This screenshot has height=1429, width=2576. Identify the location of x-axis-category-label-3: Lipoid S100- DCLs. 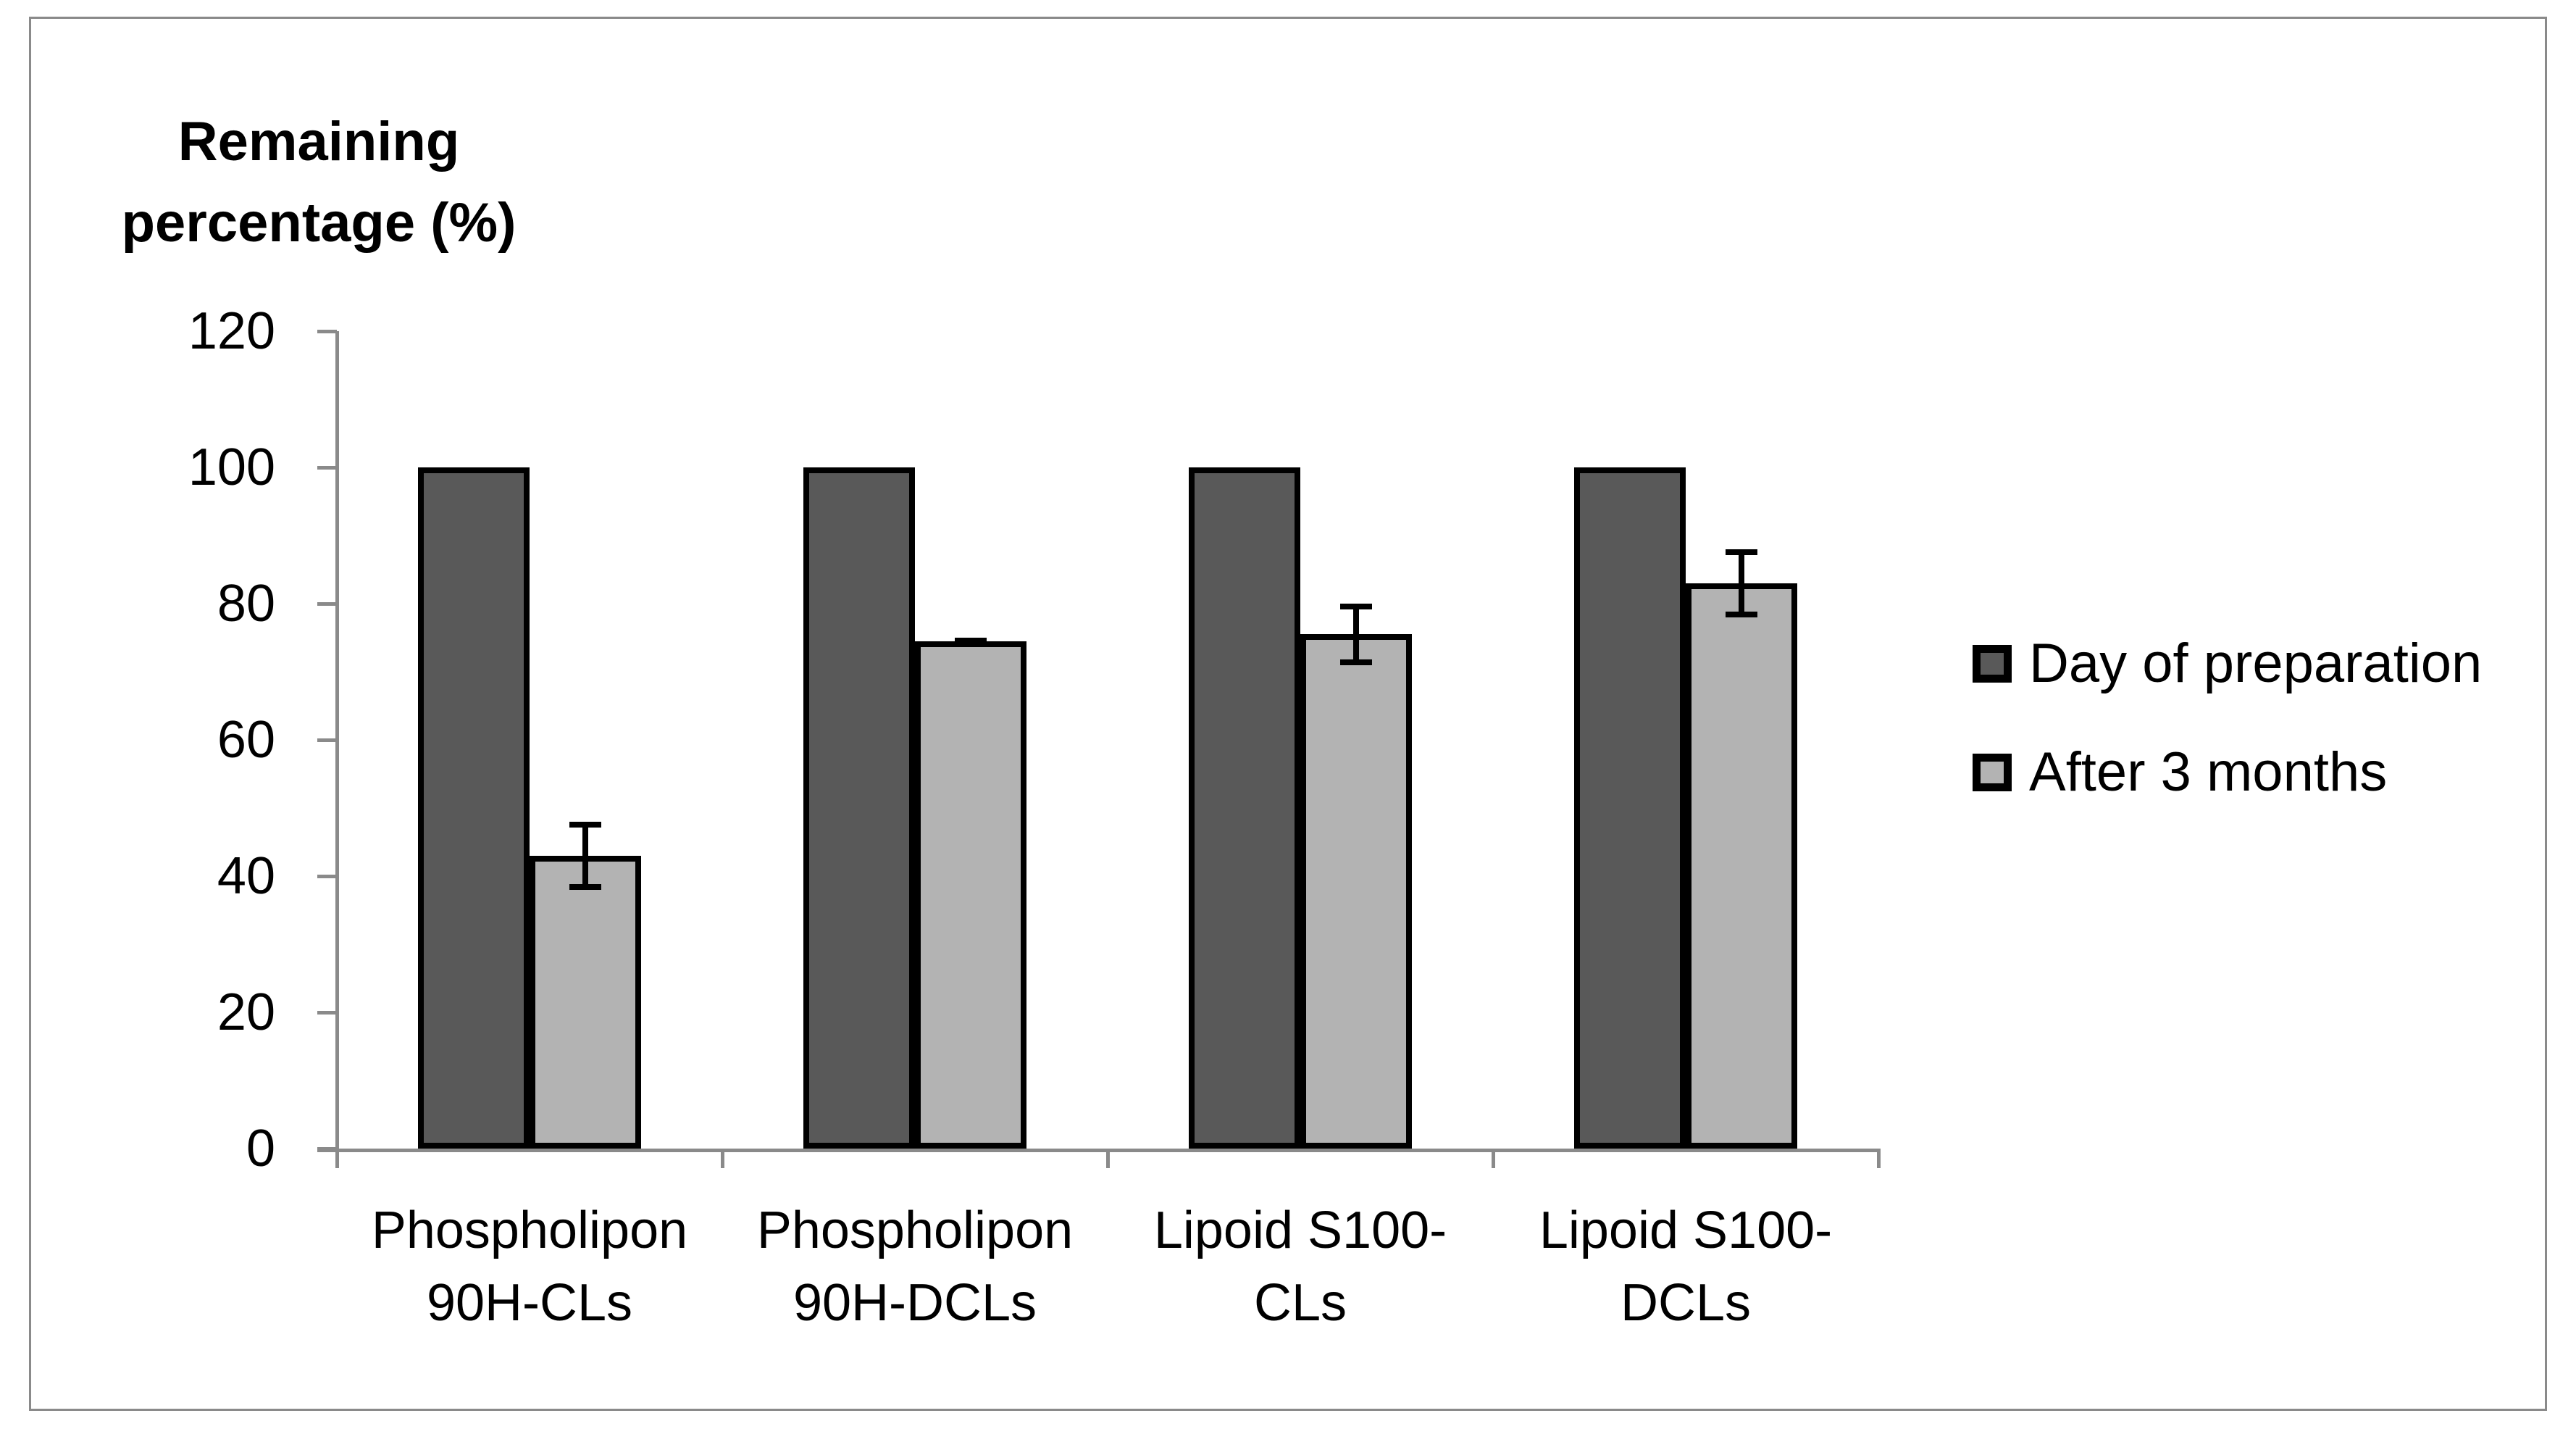
(1685, 1266).